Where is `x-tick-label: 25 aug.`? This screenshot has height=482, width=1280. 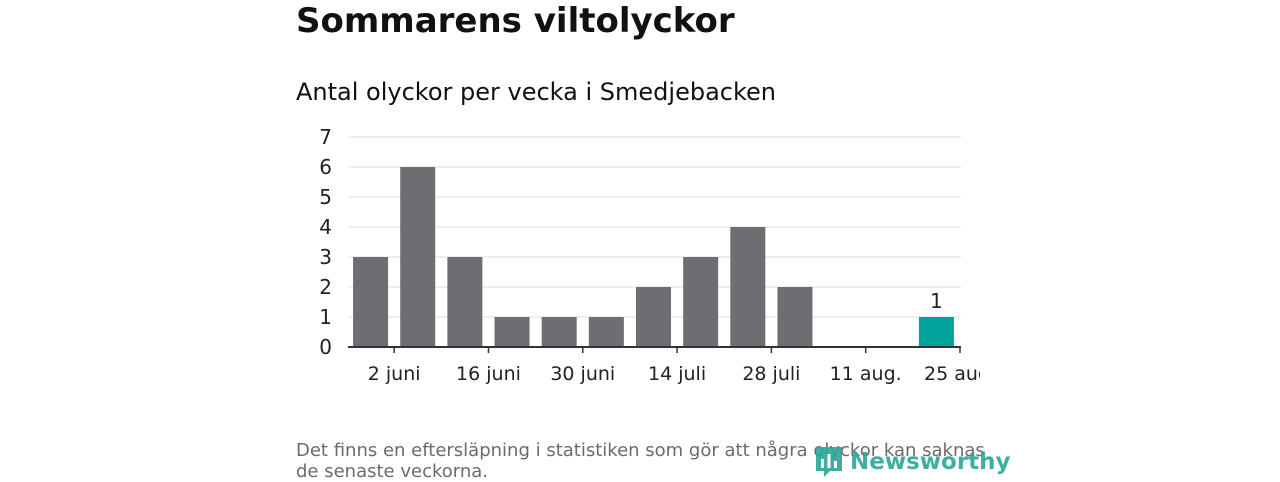 x-tick-label: 25 aug. is located at coordinates (952, 374).